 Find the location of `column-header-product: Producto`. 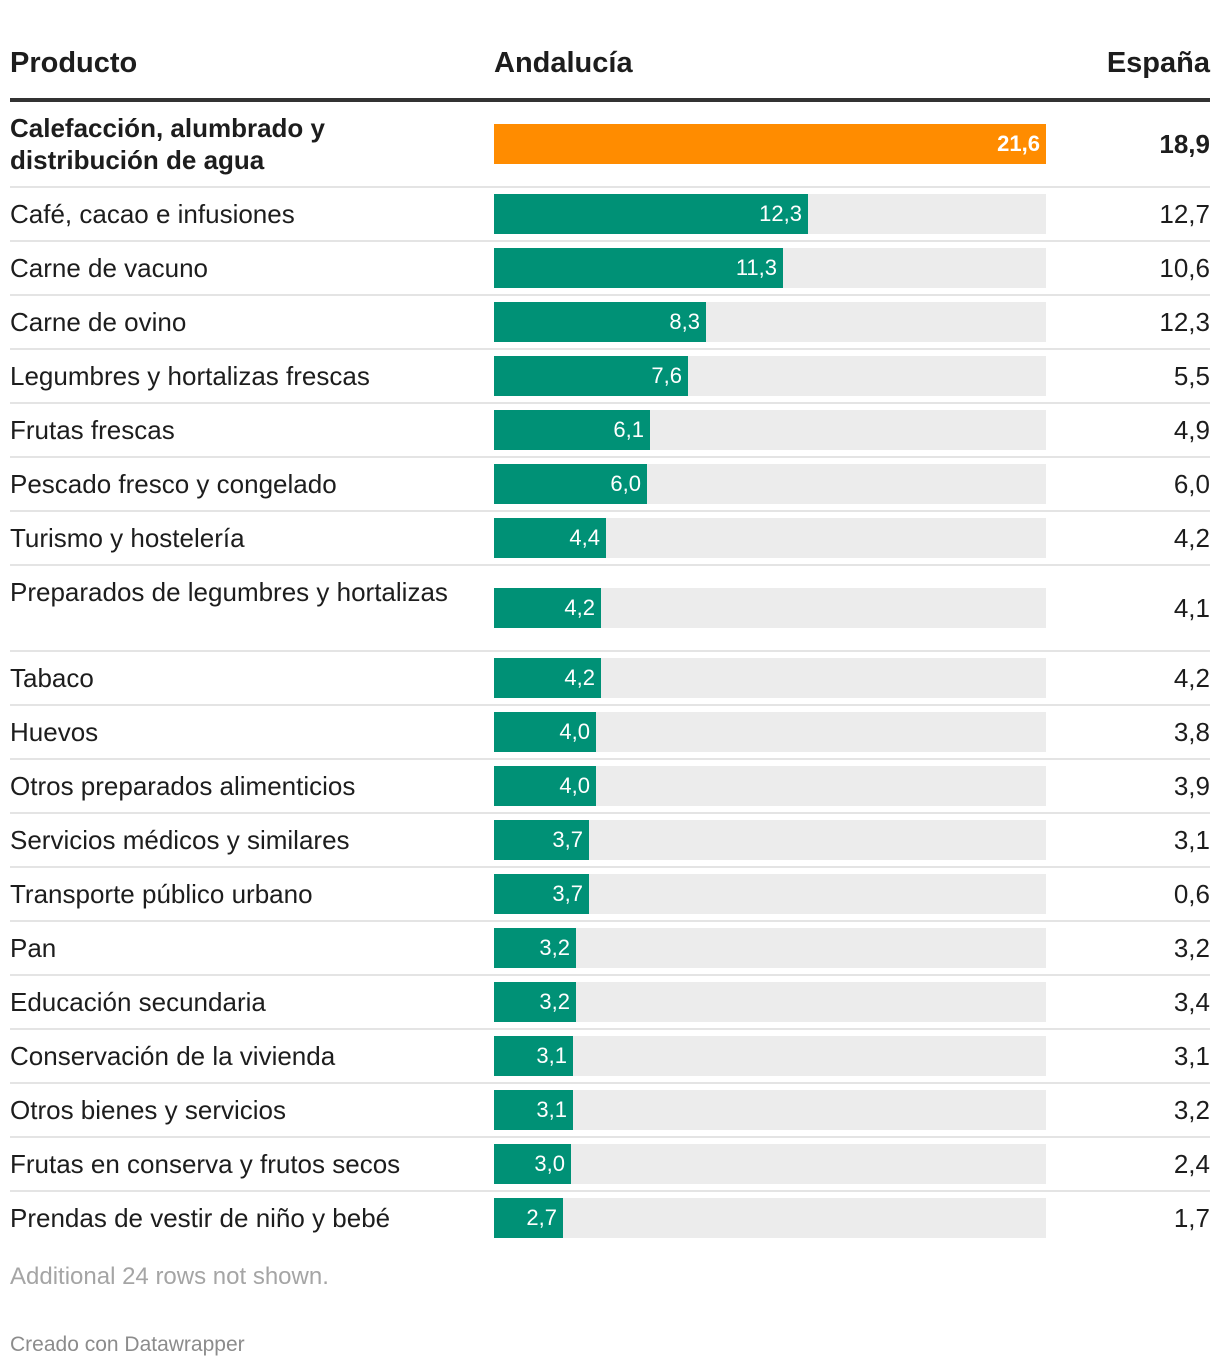

column-header-product: Producto is located at coordinates (74, 63).